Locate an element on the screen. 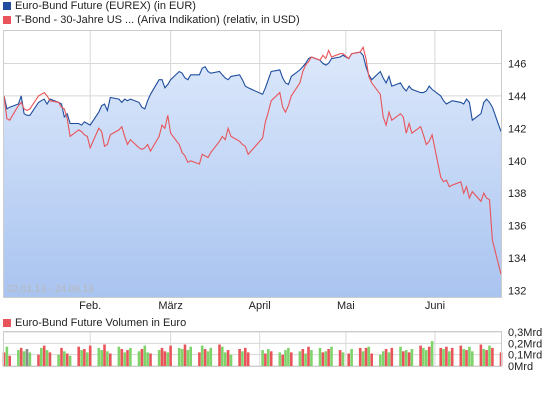 Image resolution: width=545 pixels, height=401 pixels. date-range-label: 02.01.13 - 24.06.13 is located at coordinates (50, 289).